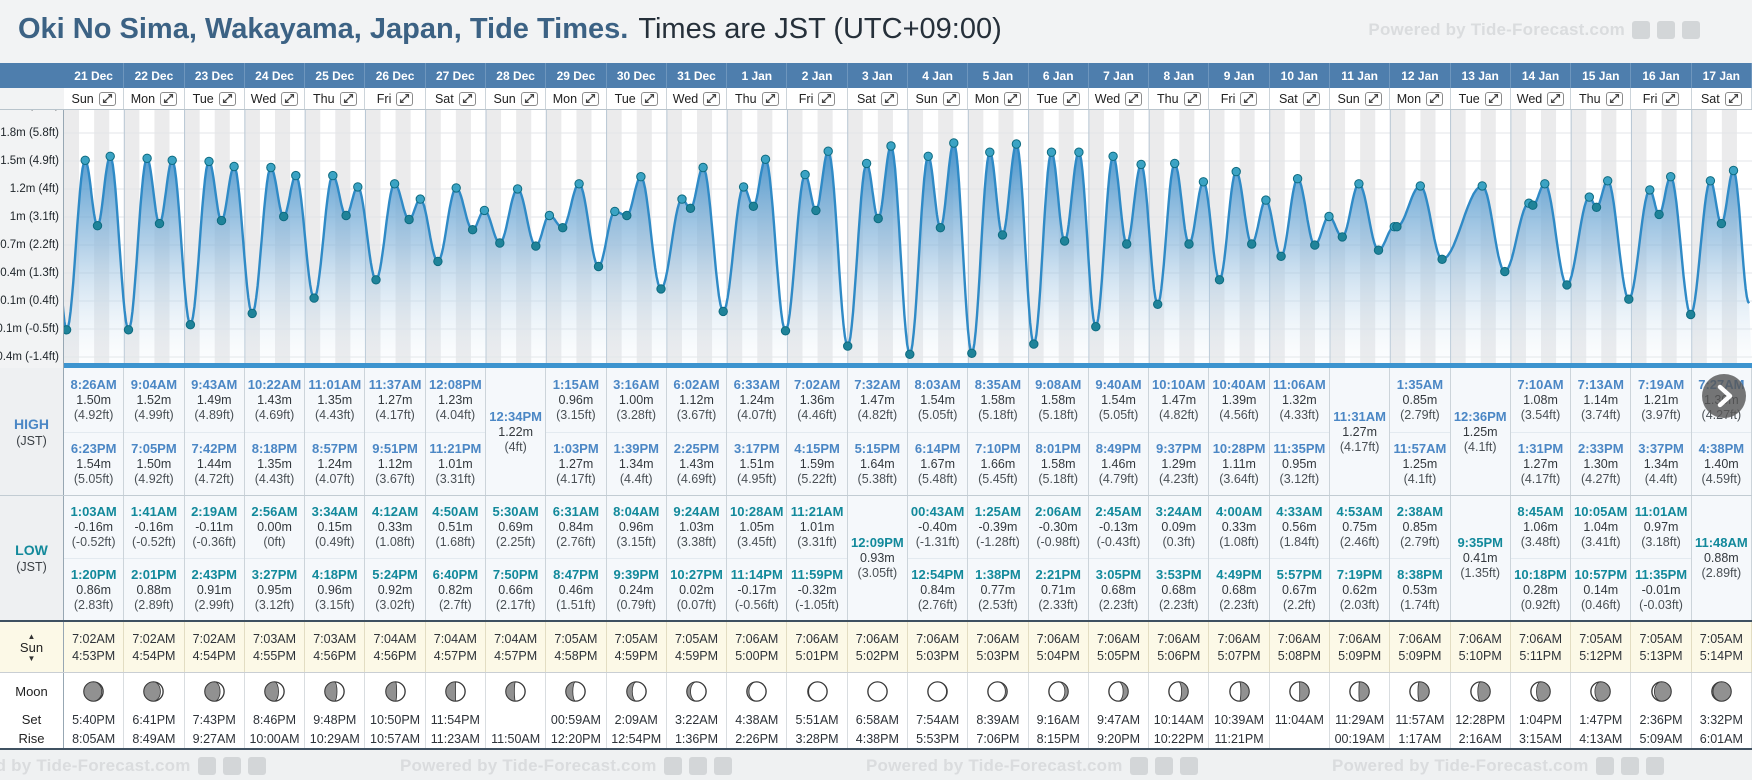 This screenshot has height=780, width=1752. What do you see at coordinates (1419, 400) in the screenshot?
I see `high-tide-entry: 1:35AM 0.85m (2.79ft)` at bounding box center [1419, 400].